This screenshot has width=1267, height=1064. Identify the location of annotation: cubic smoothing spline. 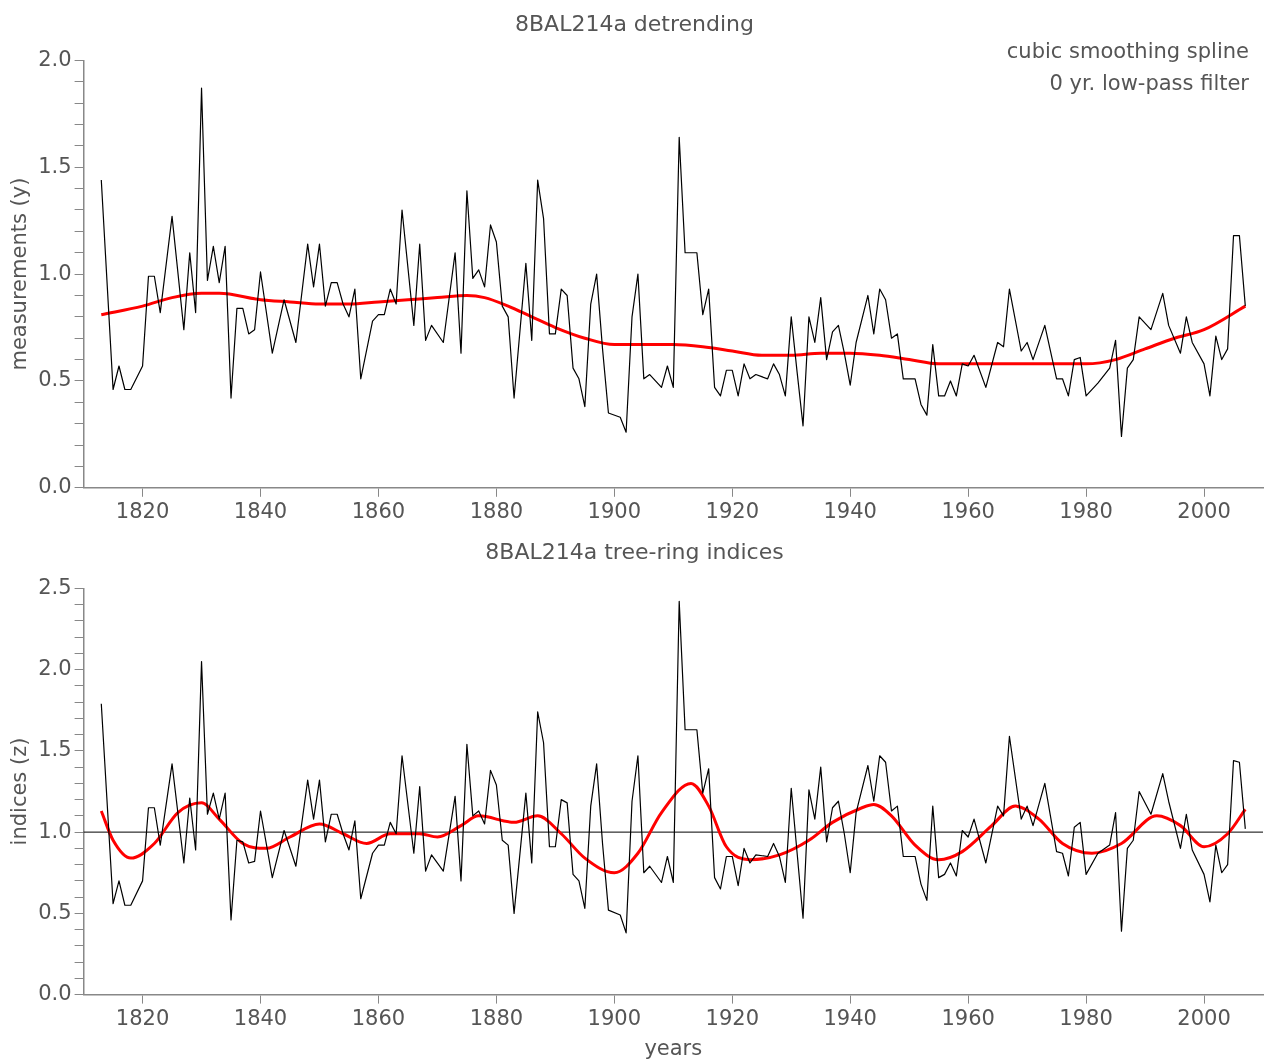
(1127, 51).